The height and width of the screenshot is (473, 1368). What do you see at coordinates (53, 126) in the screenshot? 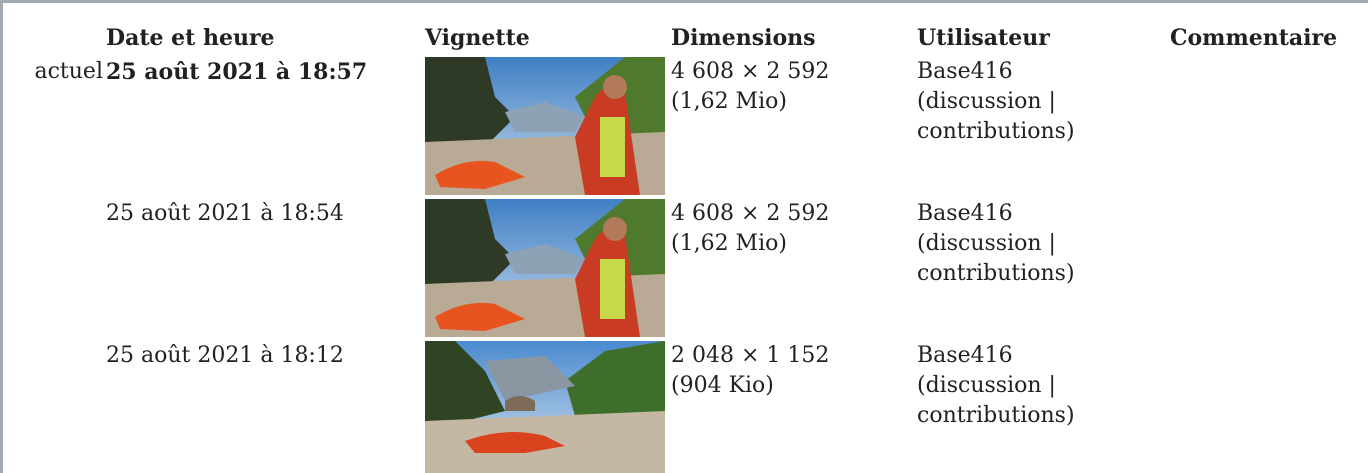
I see `status-cell: actuel` at bounding box center [53, 126].